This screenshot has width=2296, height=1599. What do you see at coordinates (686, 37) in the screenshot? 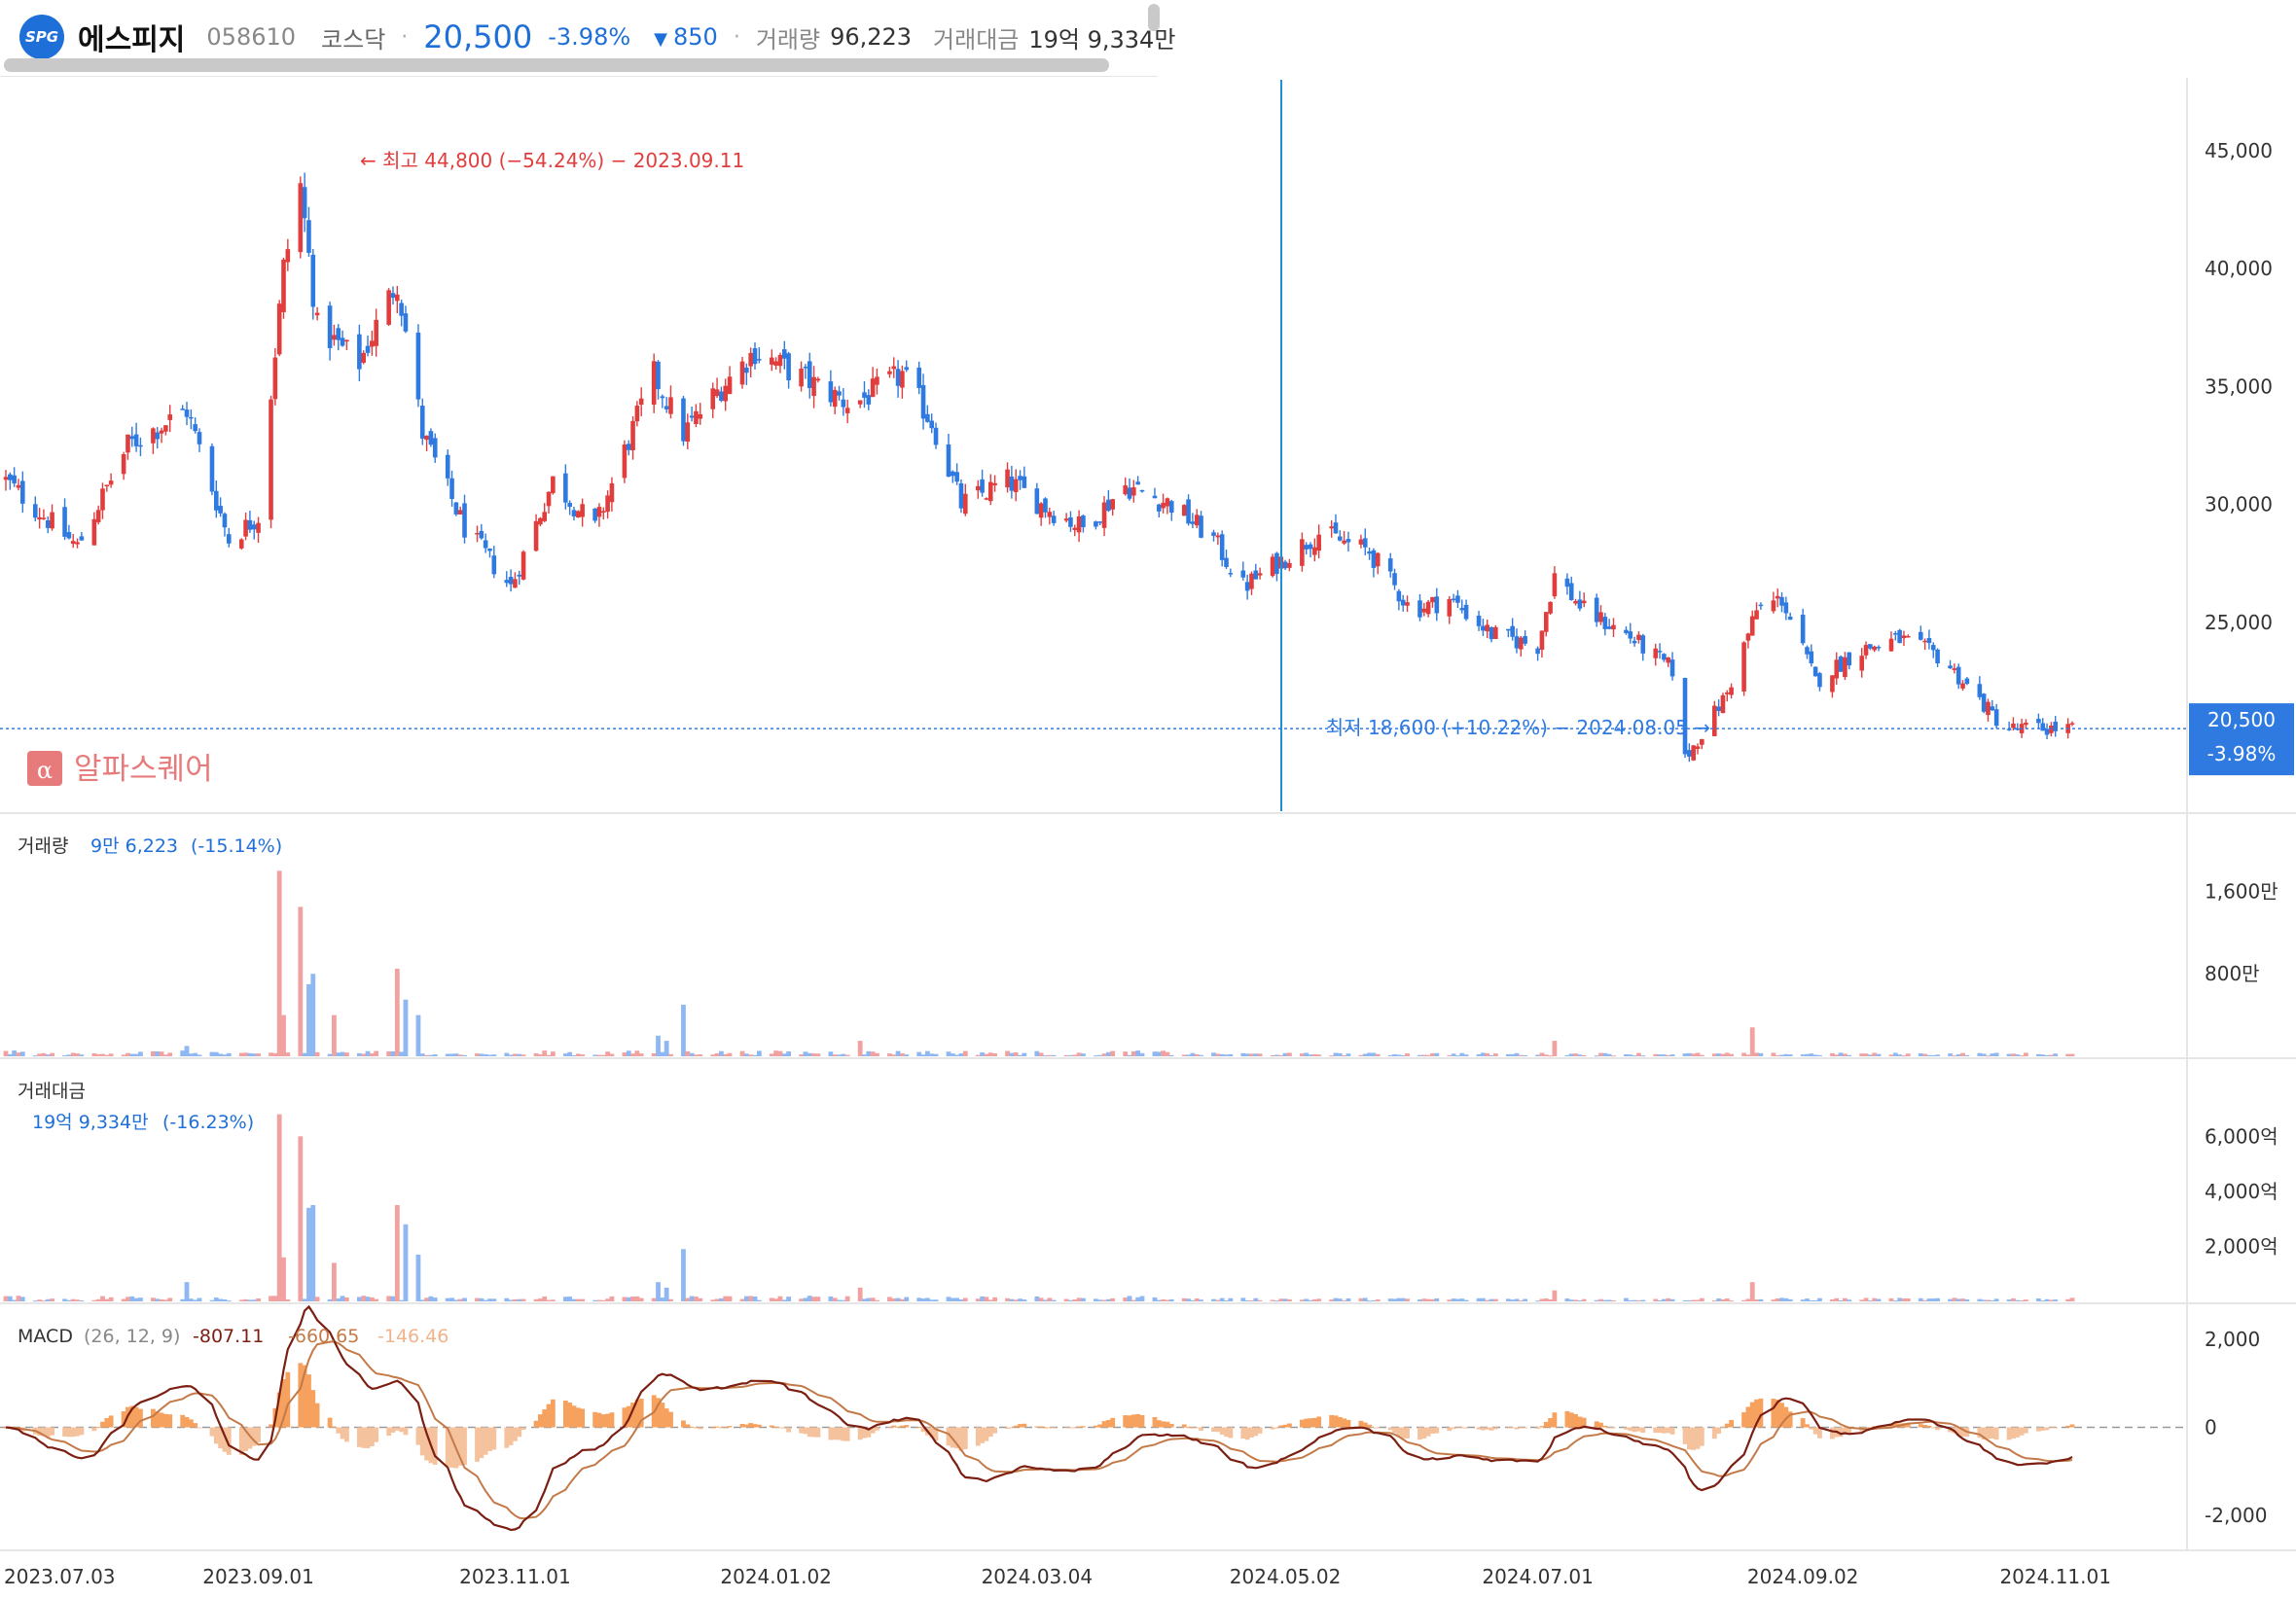
I see `change-amount: ▼ 850` at bounding box center [686, 37].